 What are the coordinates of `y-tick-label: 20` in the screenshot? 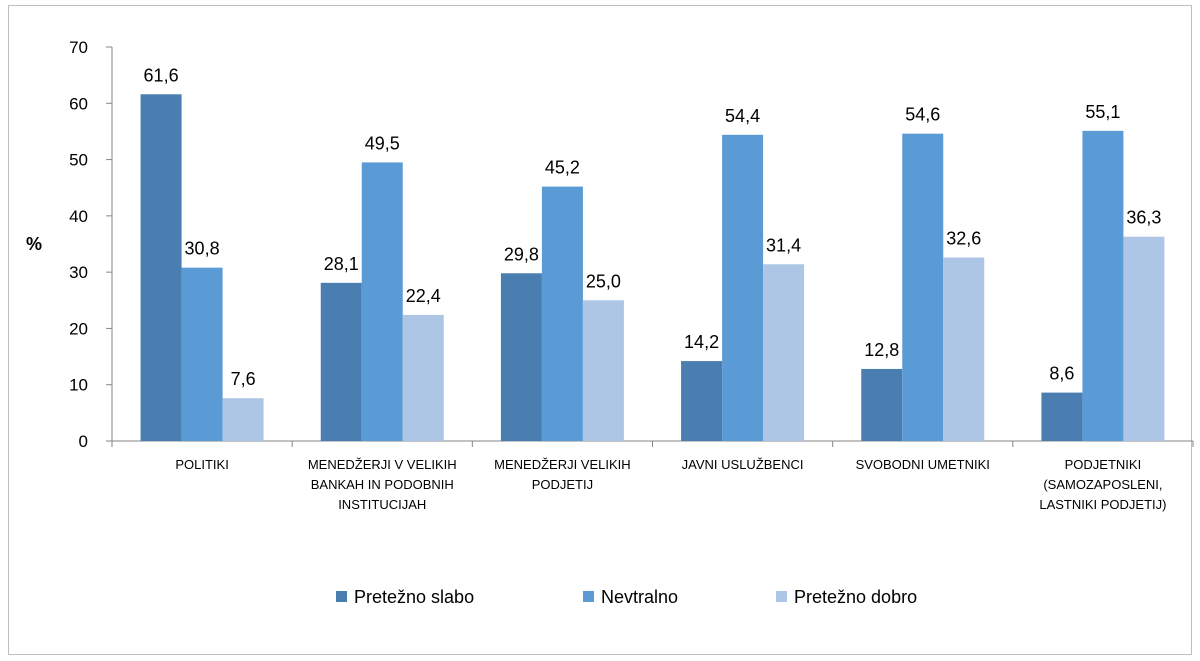 It's located at (78, 328).